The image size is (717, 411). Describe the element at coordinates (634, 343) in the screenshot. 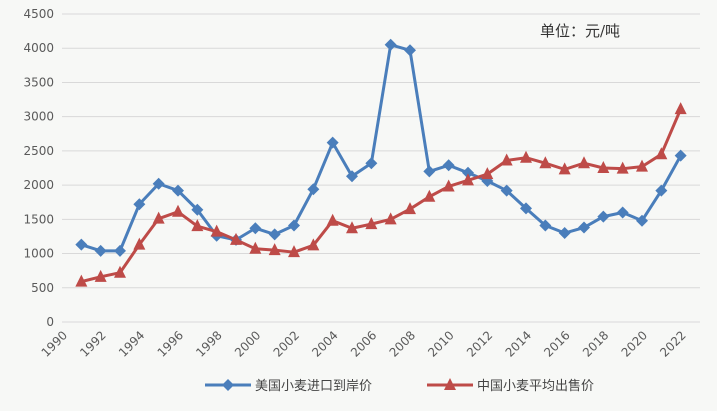

I see `x-tick-label: 2020` at that location.